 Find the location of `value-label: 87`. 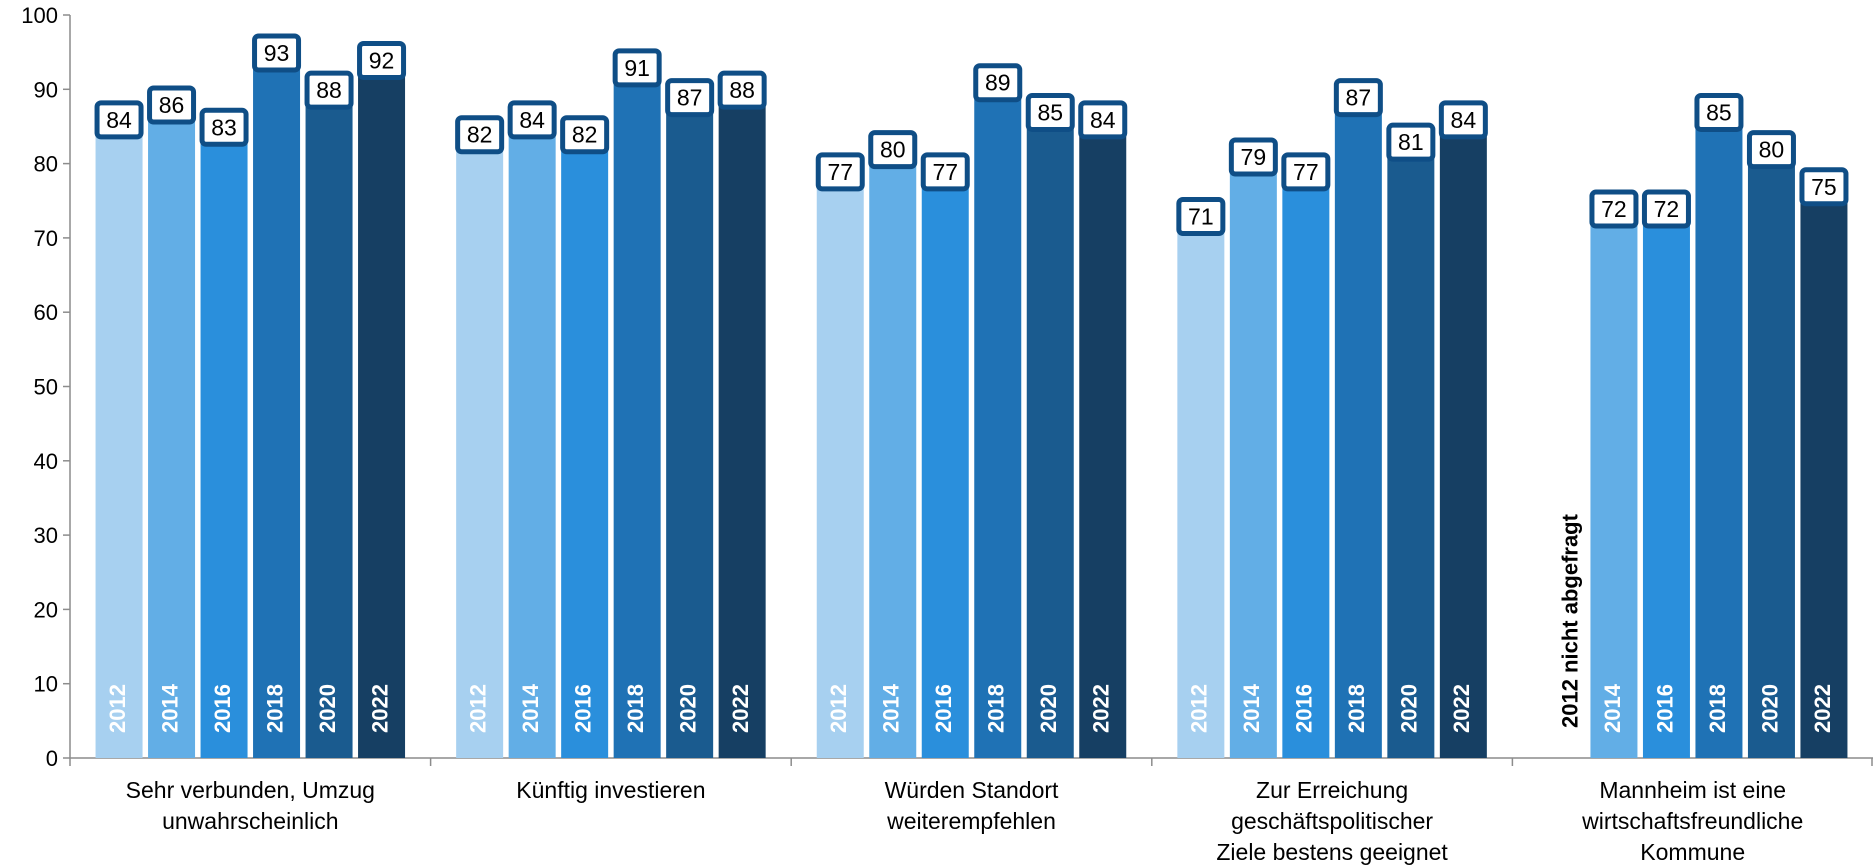

value-label: 87 is located at coordinates (1359, 98).